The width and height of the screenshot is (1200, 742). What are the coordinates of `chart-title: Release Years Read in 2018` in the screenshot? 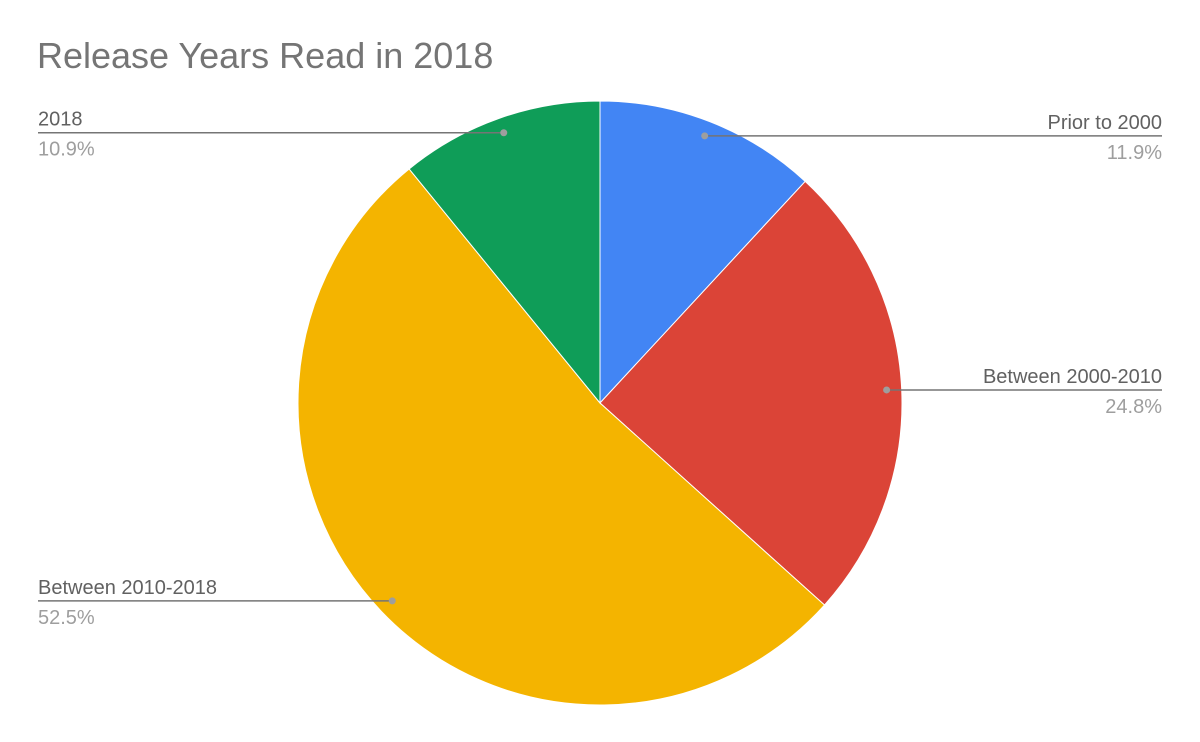 It's located at (265, 55).